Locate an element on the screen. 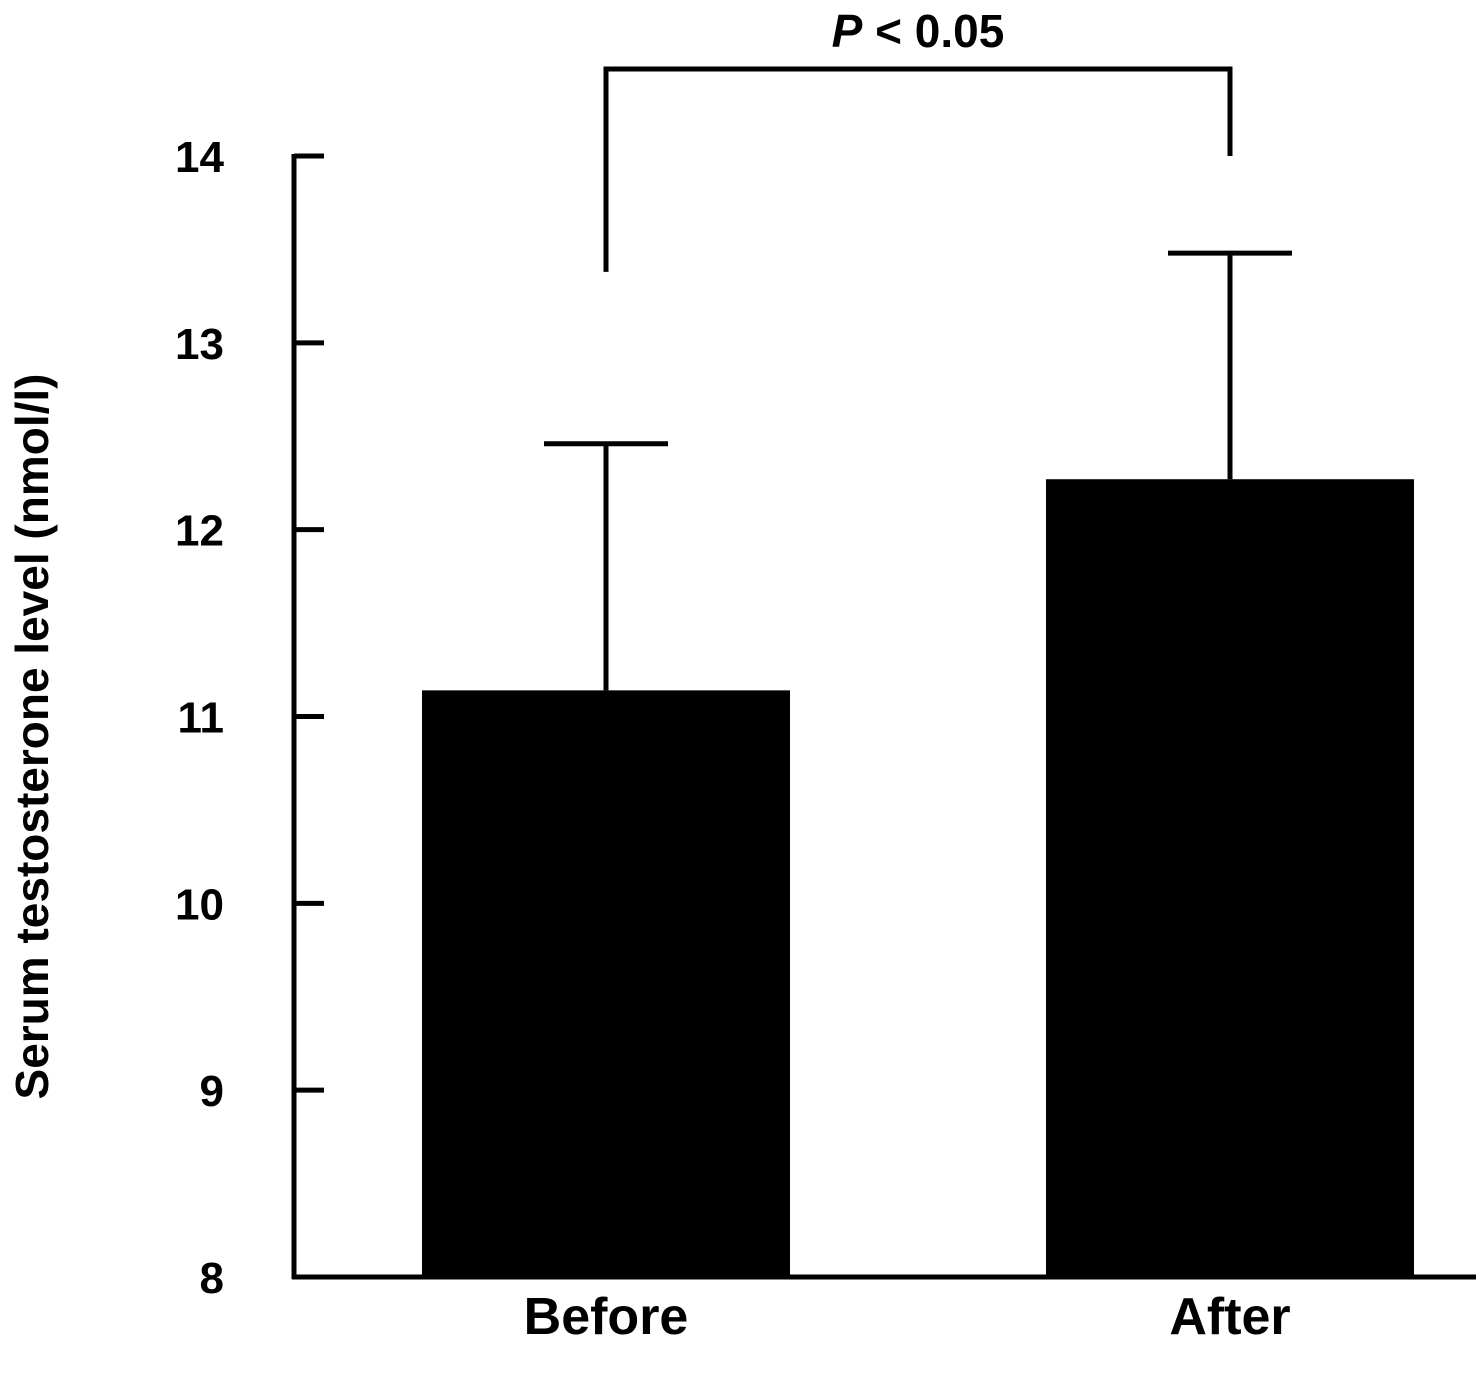  x-category-label: Before is located at coordinates (606, 1317).